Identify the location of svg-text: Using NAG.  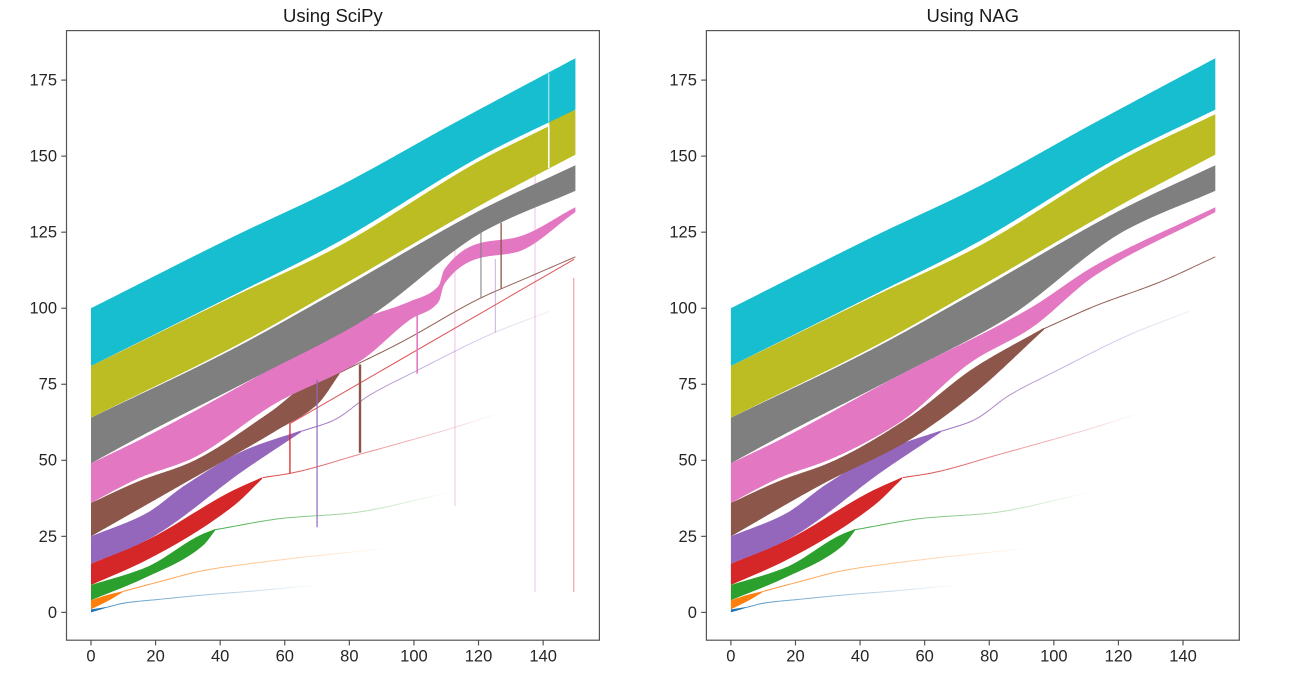
(973, 15).